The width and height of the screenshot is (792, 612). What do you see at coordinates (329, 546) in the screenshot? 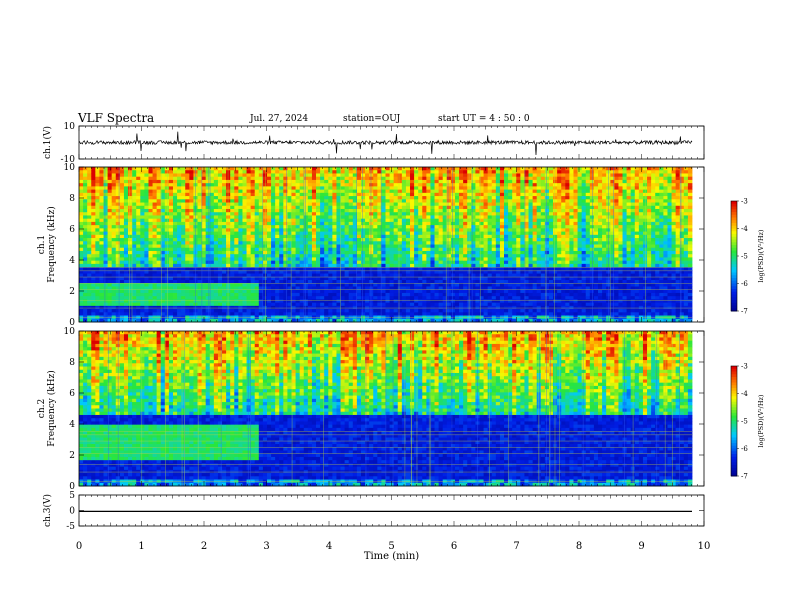
I see `xtick-label: 4` at bounding box center [329, 546].